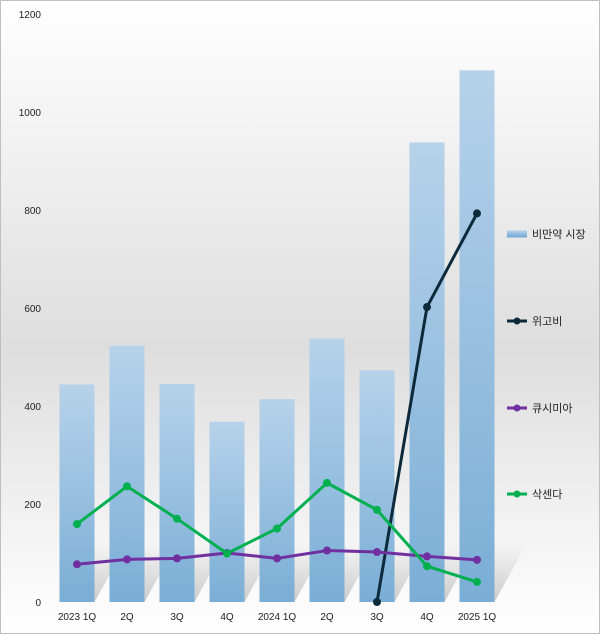 This screenshot has height=634, width=600. Describe the element at coordinates (517, 234) in the screenshot. I see `legend-swatch-bar` at that location.